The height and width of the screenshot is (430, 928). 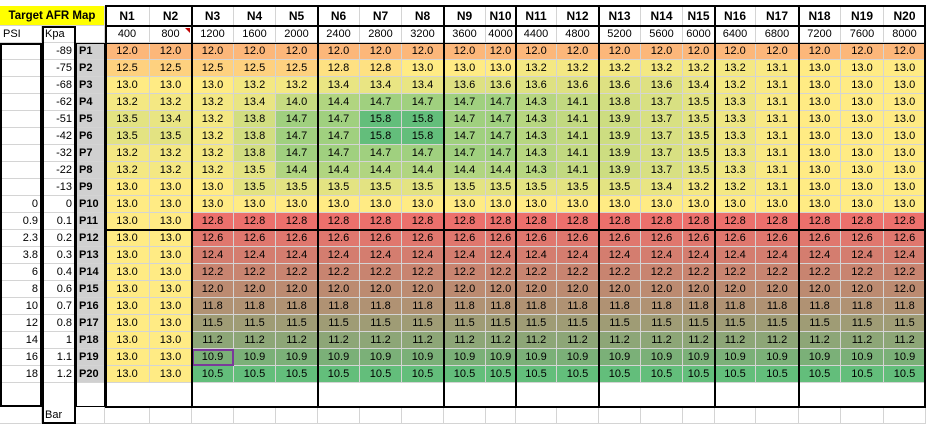 What do you see at coordinates (21, 255) in the screenshot?
I see `psi-value: 3.8` at bounding box center [21, 255].